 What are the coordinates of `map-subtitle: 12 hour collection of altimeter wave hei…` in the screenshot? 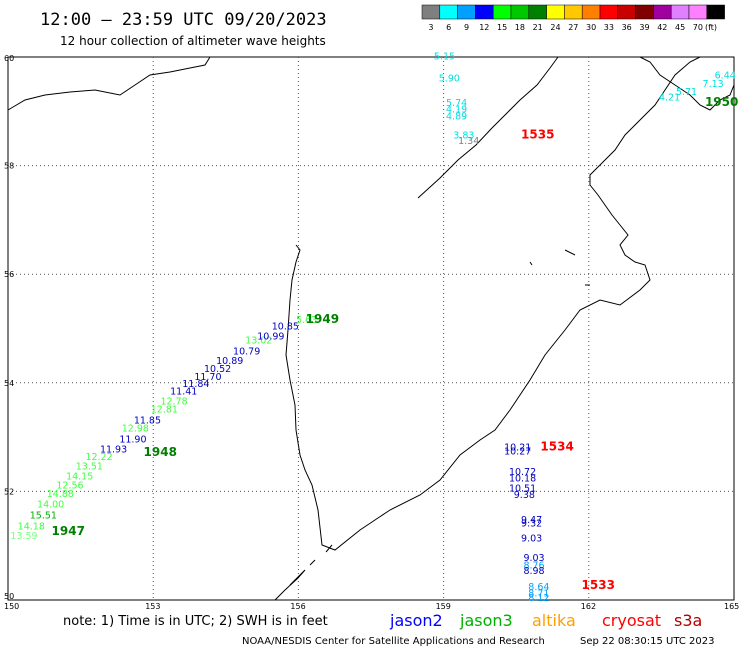 It's located at (193, 41).